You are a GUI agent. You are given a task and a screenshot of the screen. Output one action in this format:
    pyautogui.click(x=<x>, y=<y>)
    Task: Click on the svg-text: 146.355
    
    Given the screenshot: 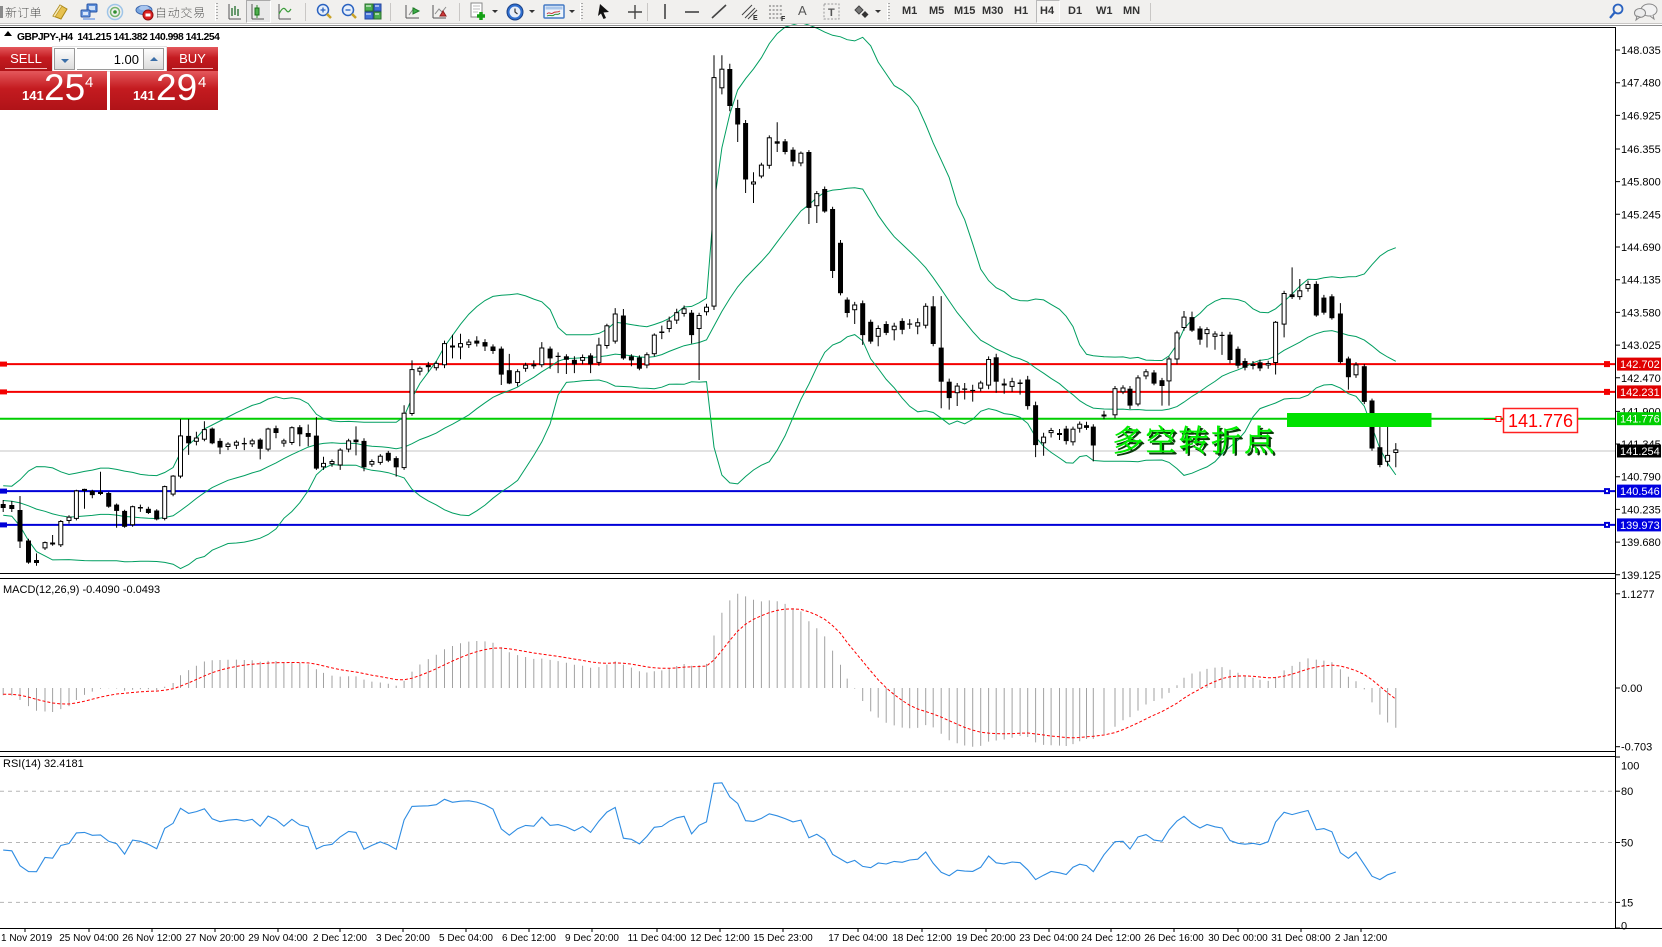 What is the action you would take?
    pyautogui.click(x=1641, y=150)
    